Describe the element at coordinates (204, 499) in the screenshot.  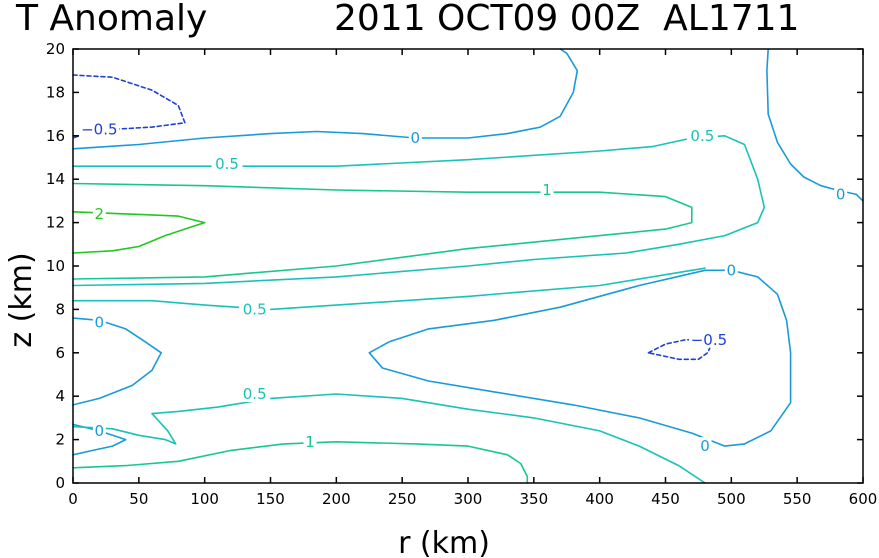
I see `x-tick-label: 100` at that location.